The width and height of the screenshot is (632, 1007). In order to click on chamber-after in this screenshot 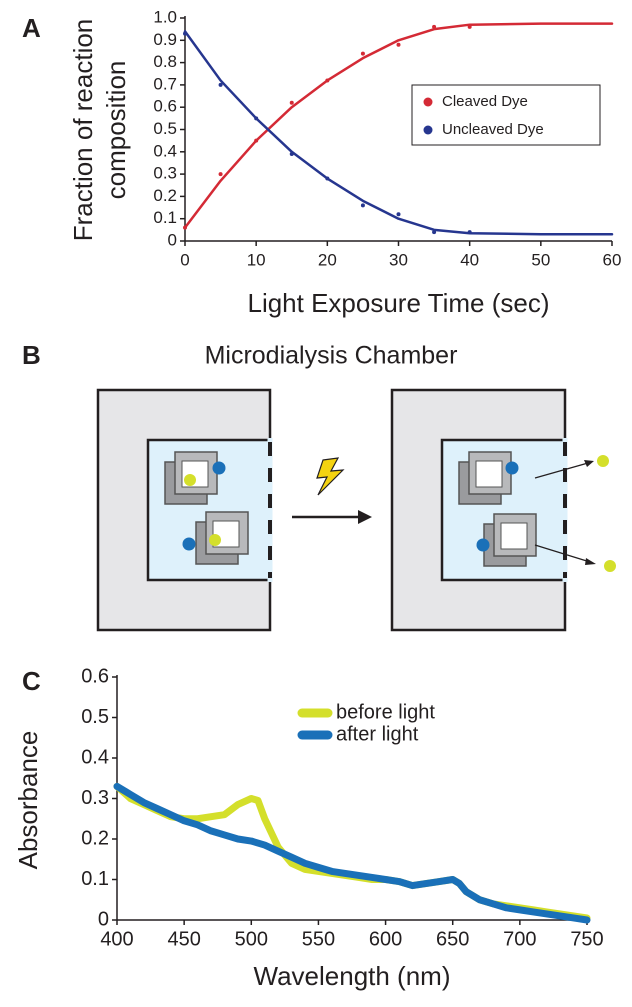, I will do `click(503, 510)`.